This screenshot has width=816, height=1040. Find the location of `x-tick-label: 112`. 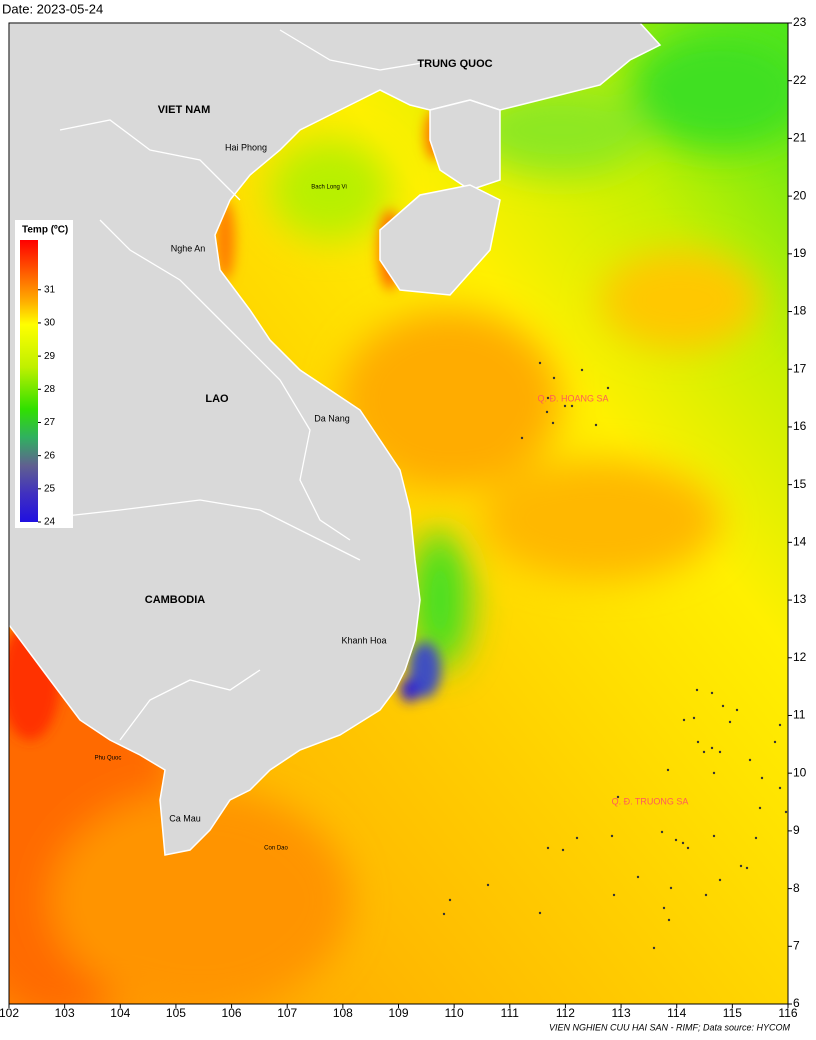

x-tick-label: 112 is located at coordinates (565, 1013).